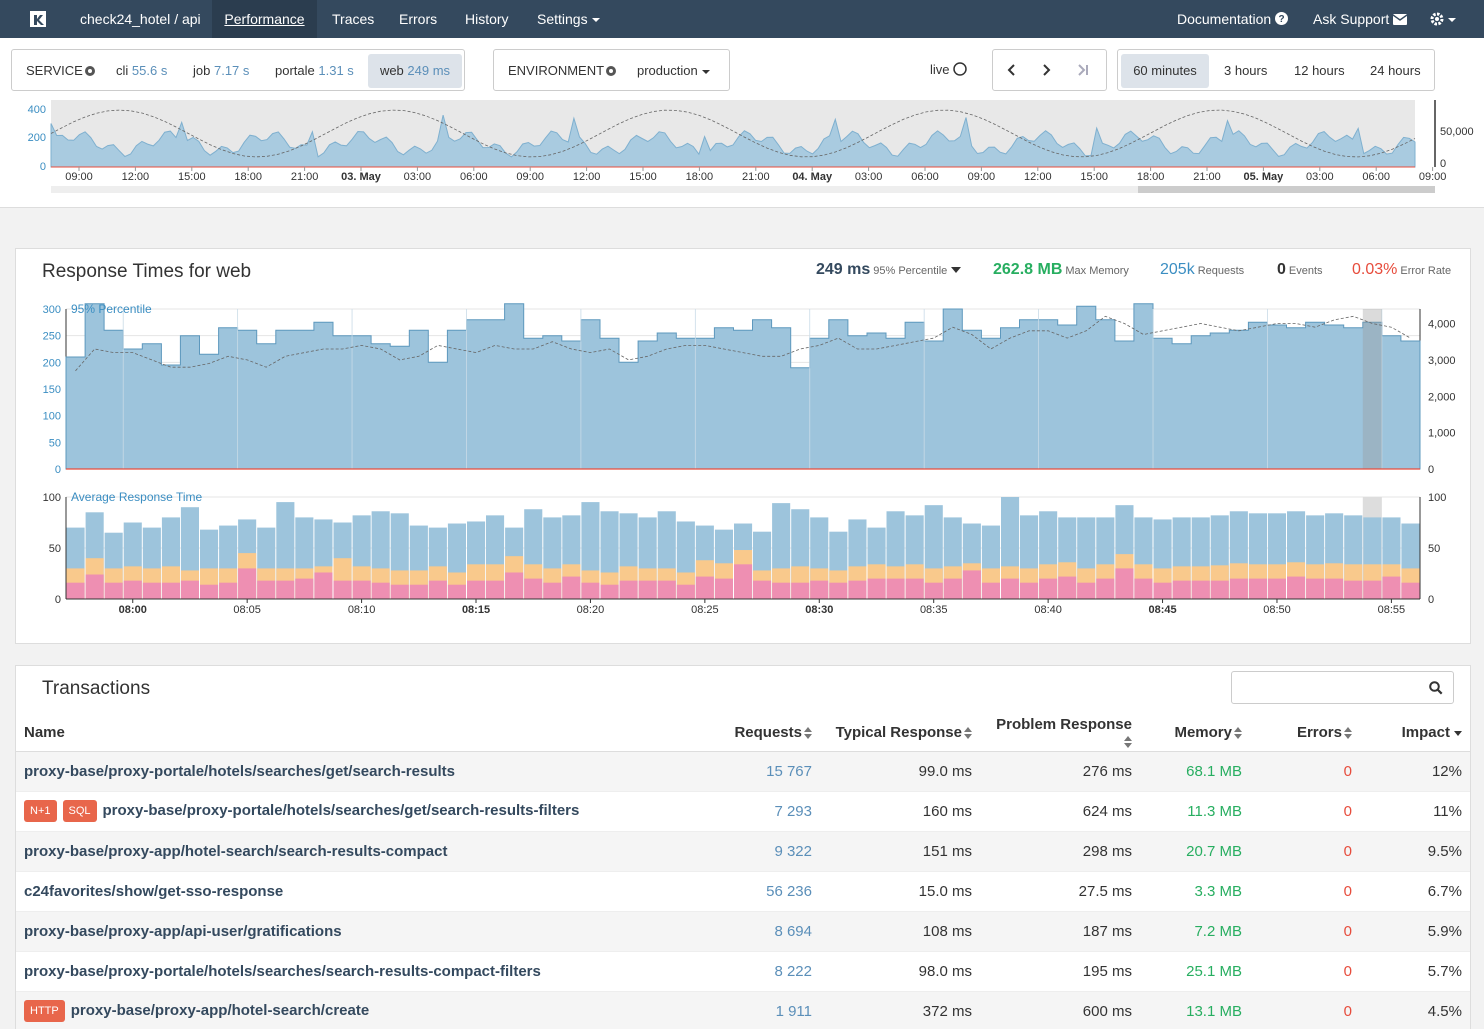 Image resolution: width=1484 pixels, height=1029 pixels. I want to click on cell-typical: 15.0 ms, so click(900, 891).